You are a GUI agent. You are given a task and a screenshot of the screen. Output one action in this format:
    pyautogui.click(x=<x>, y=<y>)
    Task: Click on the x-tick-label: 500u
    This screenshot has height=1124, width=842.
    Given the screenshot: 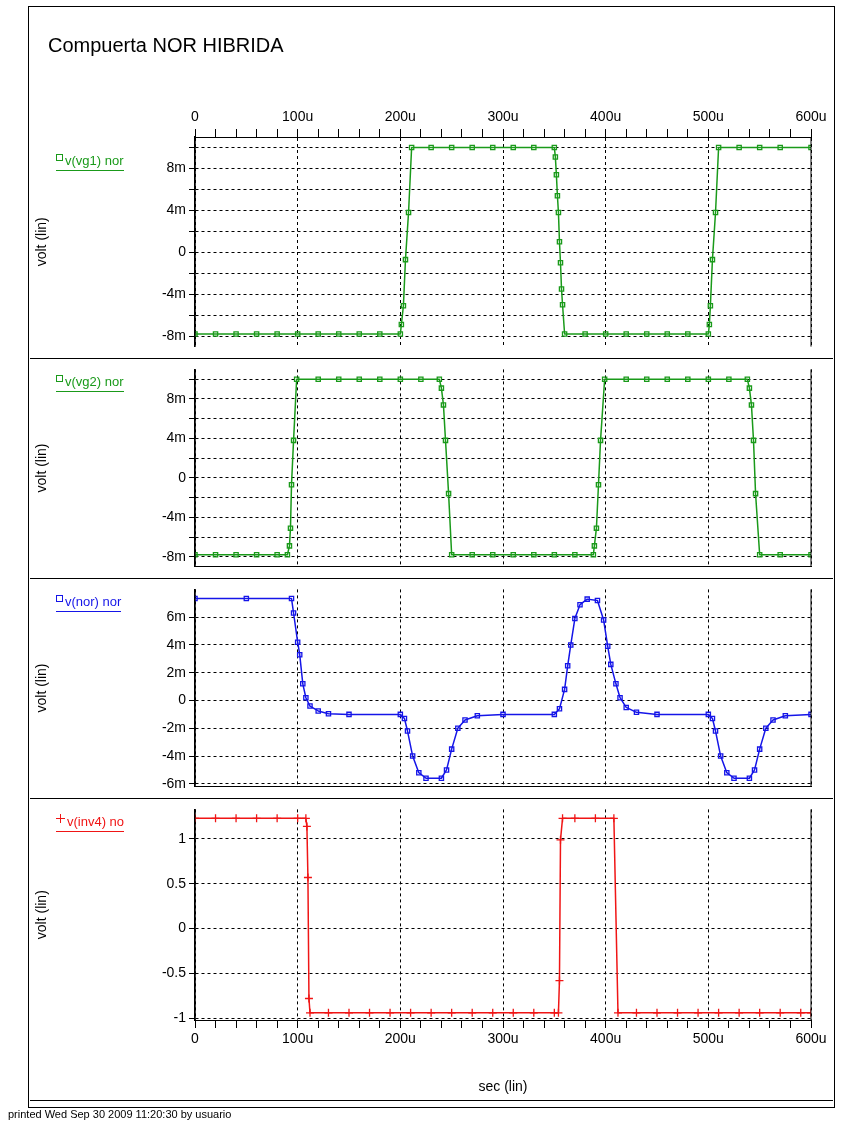 What is the action you would take?
    pyautogui.click(x=708, y=116)
    